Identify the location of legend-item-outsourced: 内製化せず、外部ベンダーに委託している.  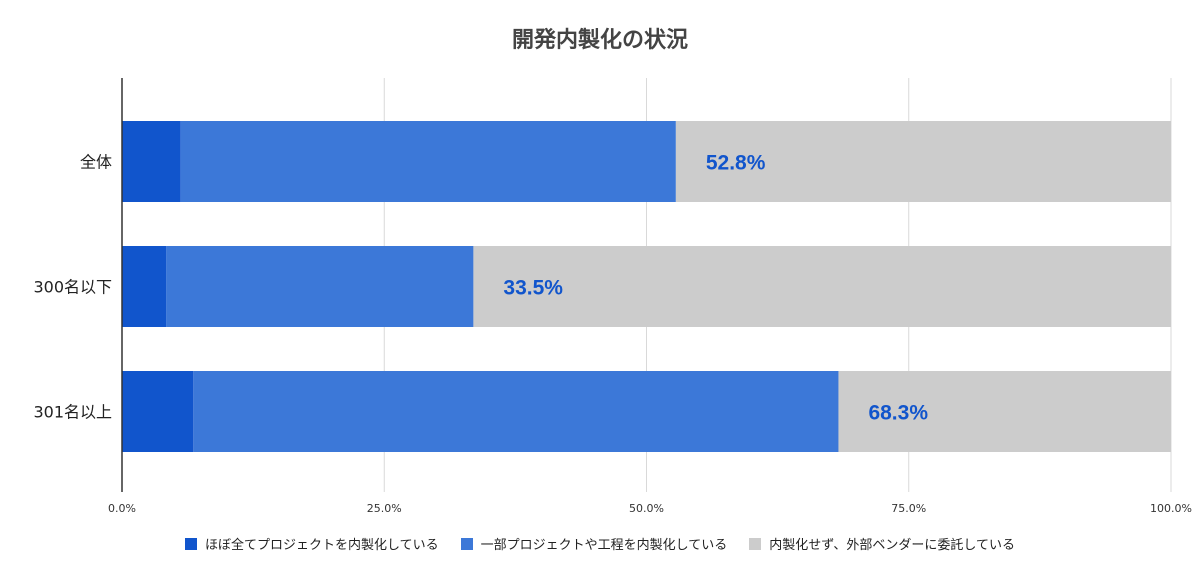
(882, 543).